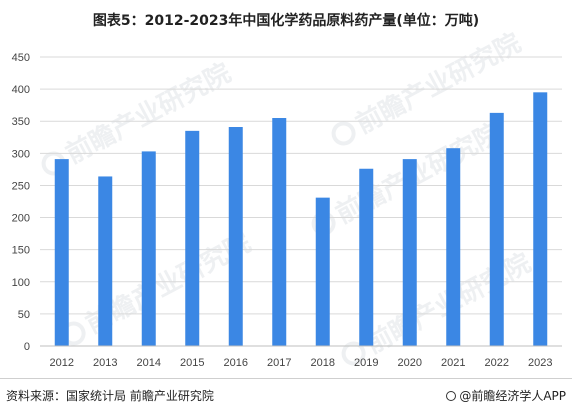 This screenshot has width=572, height=415. I want to click on y-tick-label: 400, so click(21, 90).